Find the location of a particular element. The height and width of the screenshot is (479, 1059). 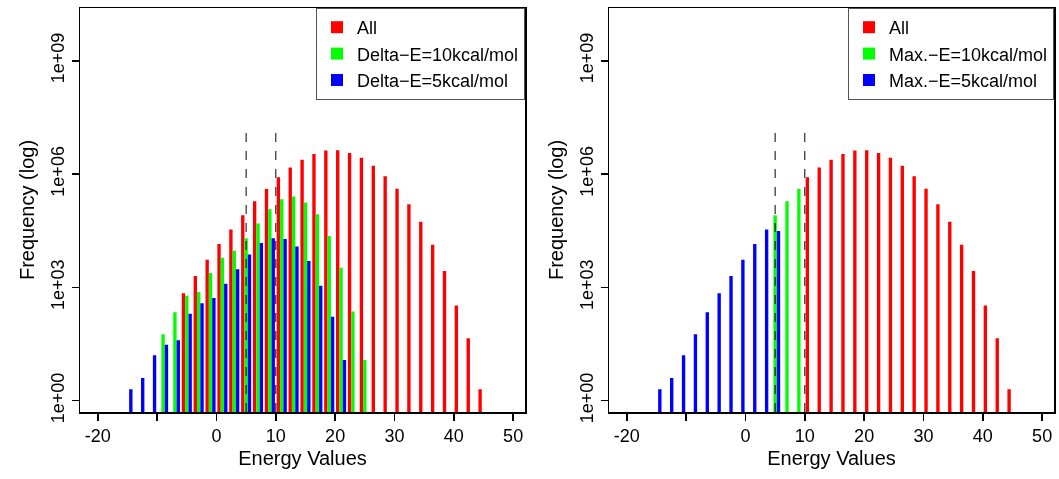

legend-label: Max.−E=10kcal/mol is located at coordinates (968, 54).